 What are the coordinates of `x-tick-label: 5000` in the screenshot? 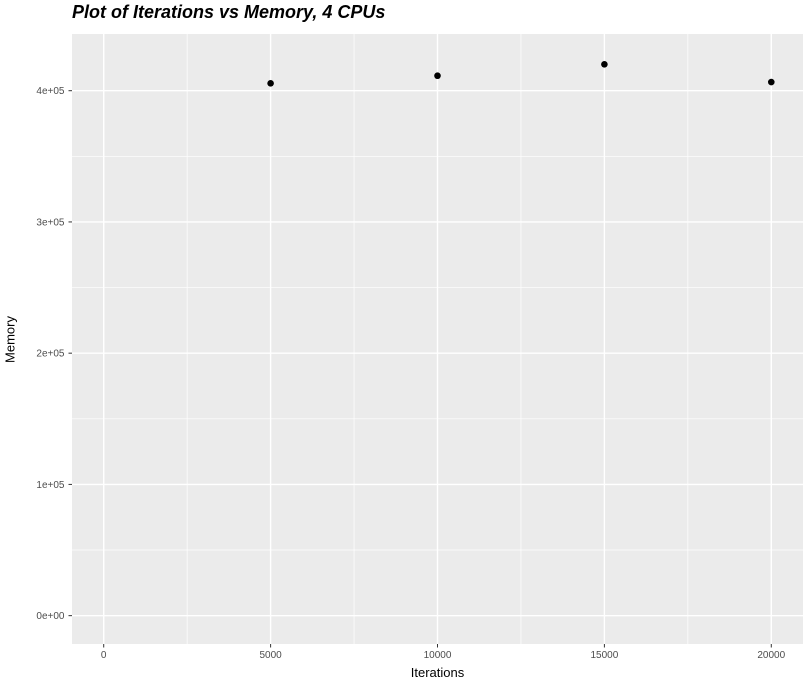 It's located at (270, 655).